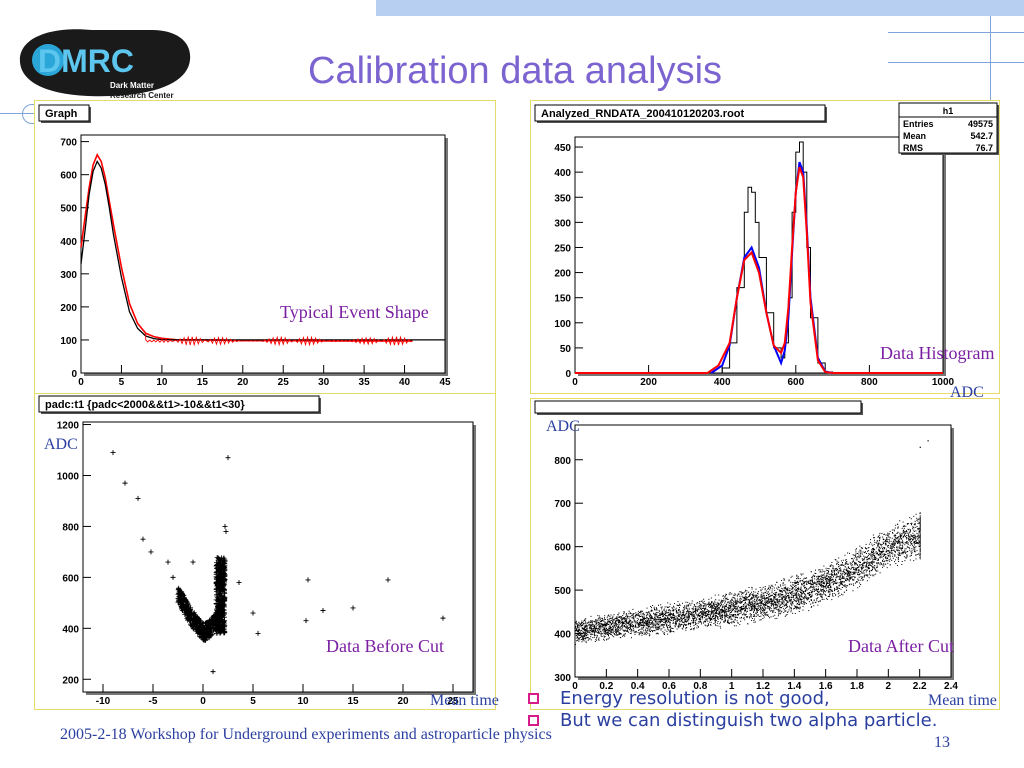  What do you see at coordinates (920, 686) in the screenshot?
I see `x-tick-label: 2.2` at bounding box center [920, 686].